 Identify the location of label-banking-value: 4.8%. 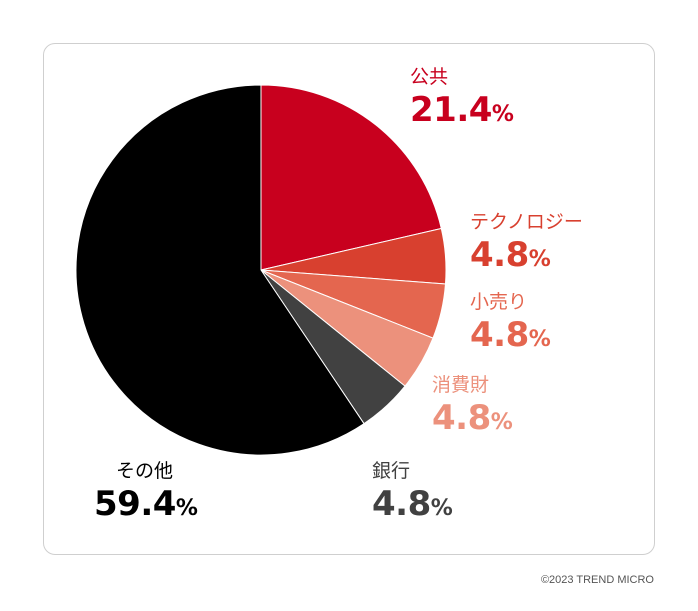
(412, 504).